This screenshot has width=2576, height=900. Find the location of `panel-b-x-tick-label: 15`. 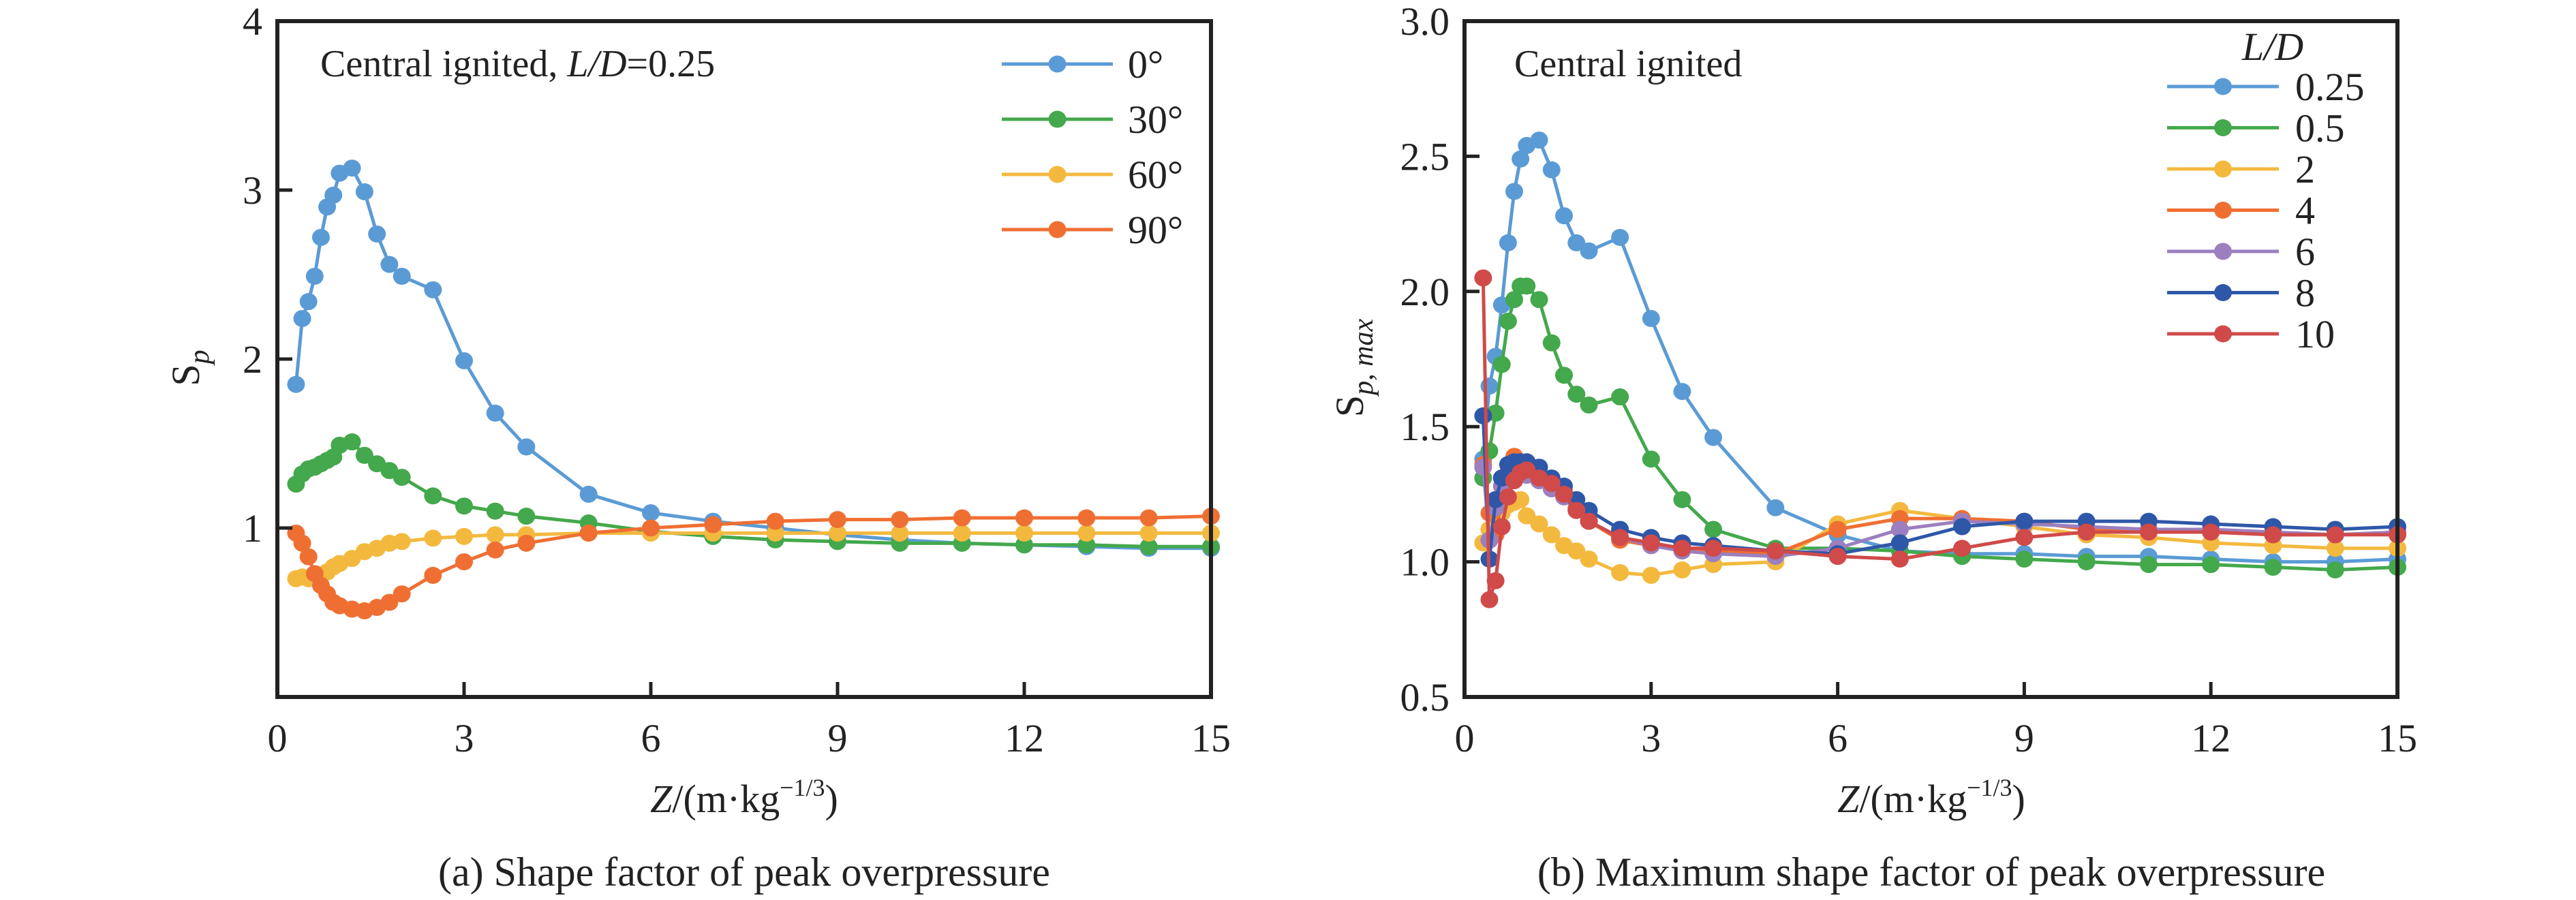

panel-b-x-tick-label: 15 is located at coordinates (2397, 738).